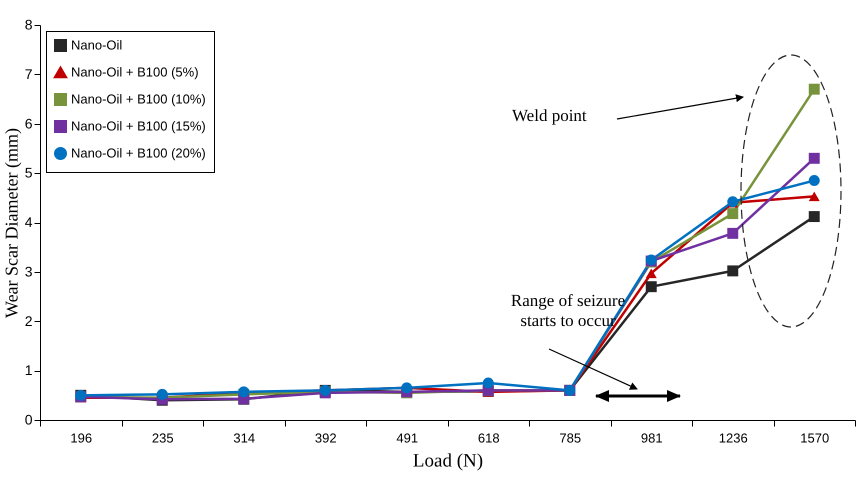  What do you see at coordinates (28, 320) in the screenshot?
I see `y-tick-label: 2` at bounding box center [28, 320].